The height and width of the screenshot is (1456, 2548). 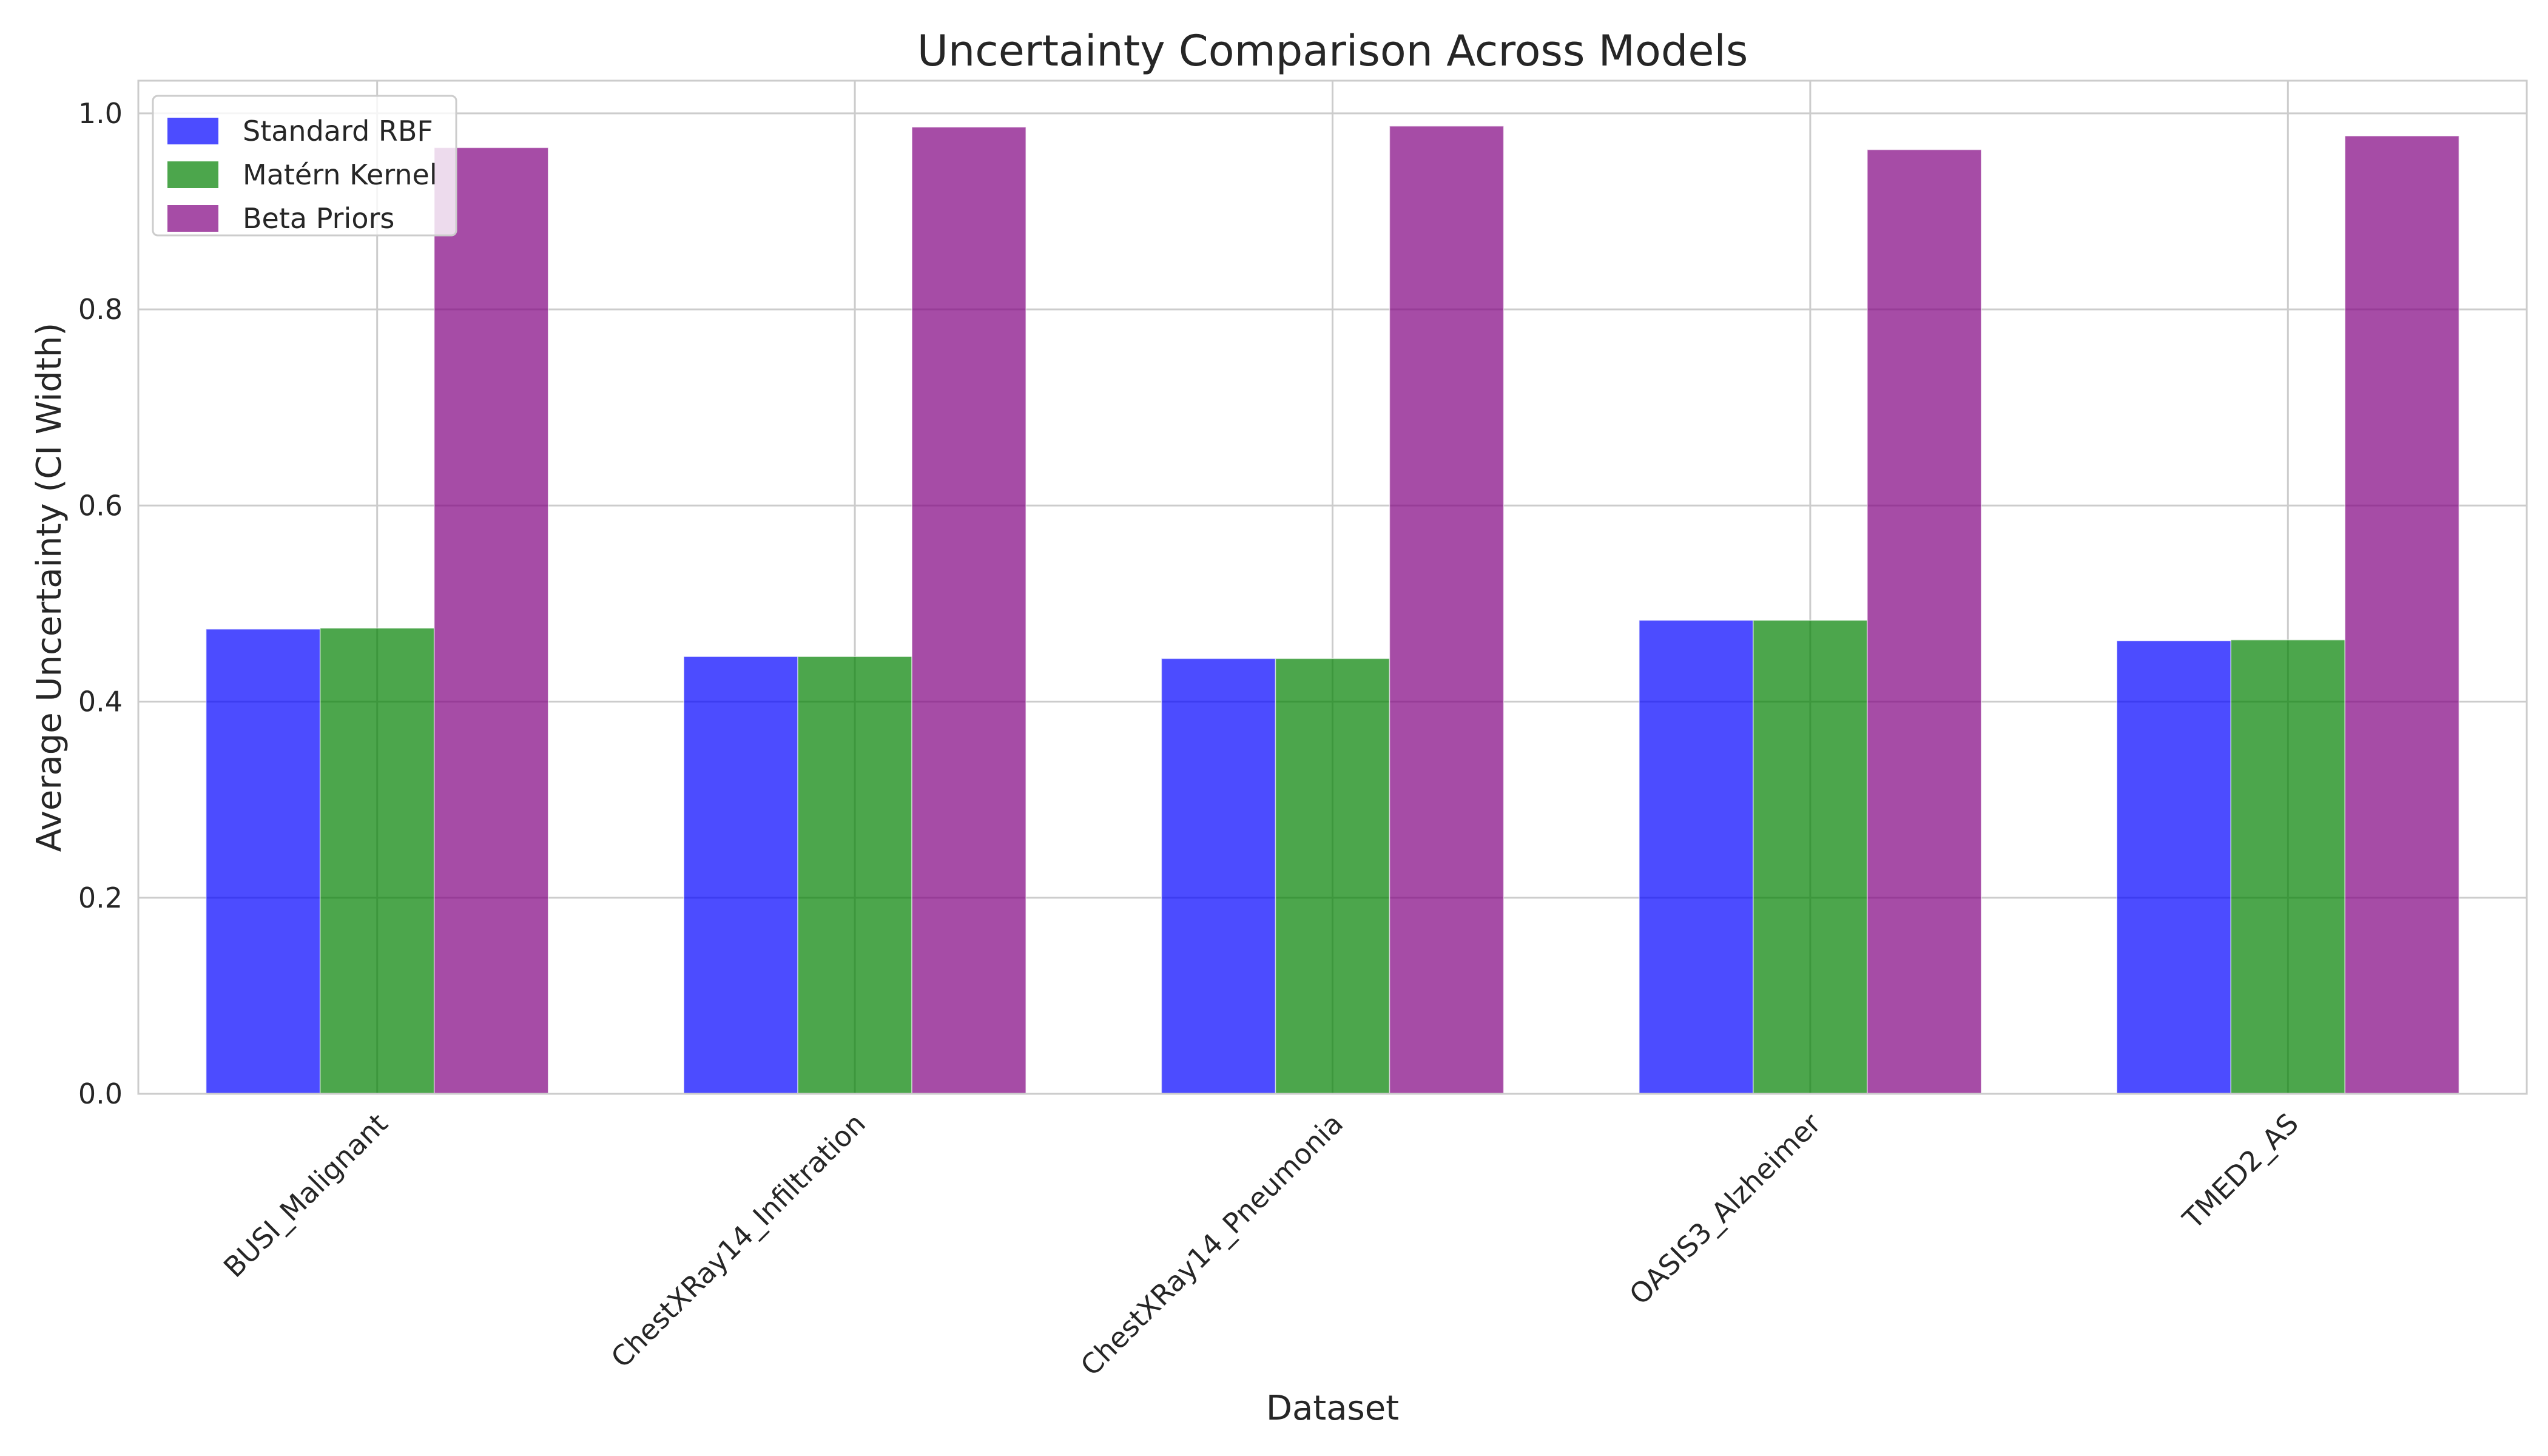 I want to click on legend-label: Beta Priors, so click(x=318, y=218).